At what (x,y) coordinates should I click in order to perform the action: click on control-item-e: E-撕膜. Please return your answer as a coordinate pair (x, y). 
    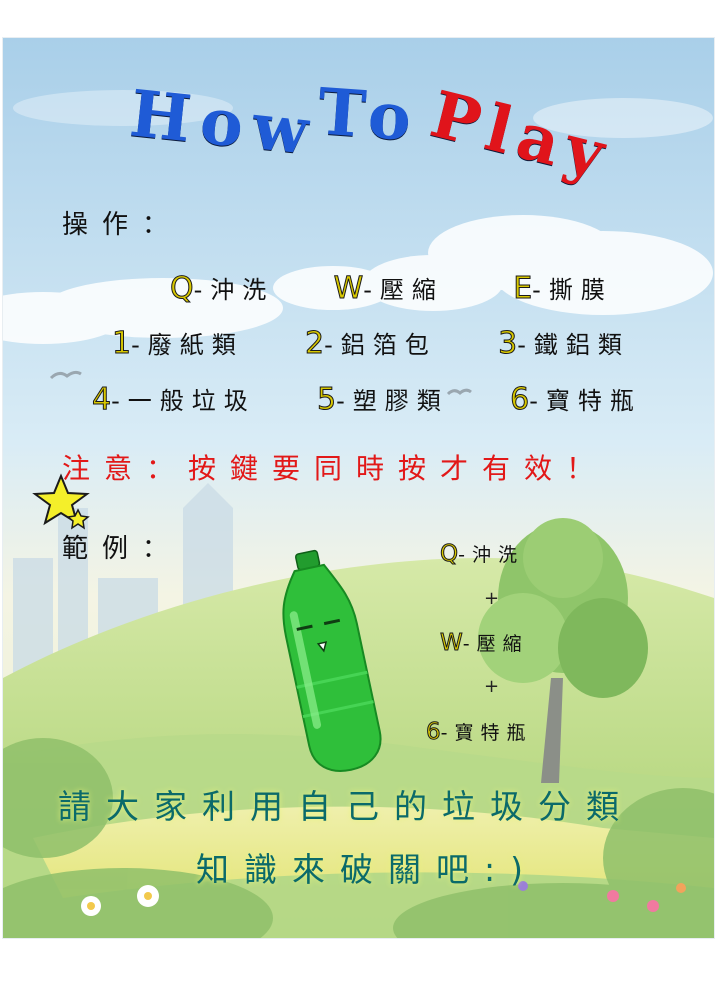
    Looking at the image, I should click on (563, 289).